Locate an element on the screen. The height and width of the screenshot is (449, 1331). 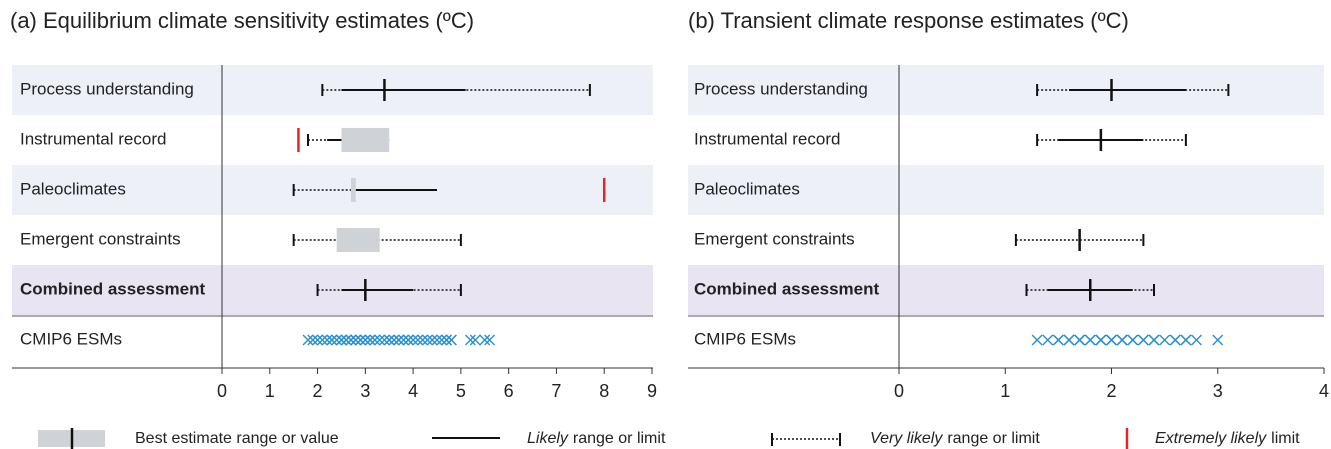
legend-text: Likely range or limit is located at coordinates (596, 438).